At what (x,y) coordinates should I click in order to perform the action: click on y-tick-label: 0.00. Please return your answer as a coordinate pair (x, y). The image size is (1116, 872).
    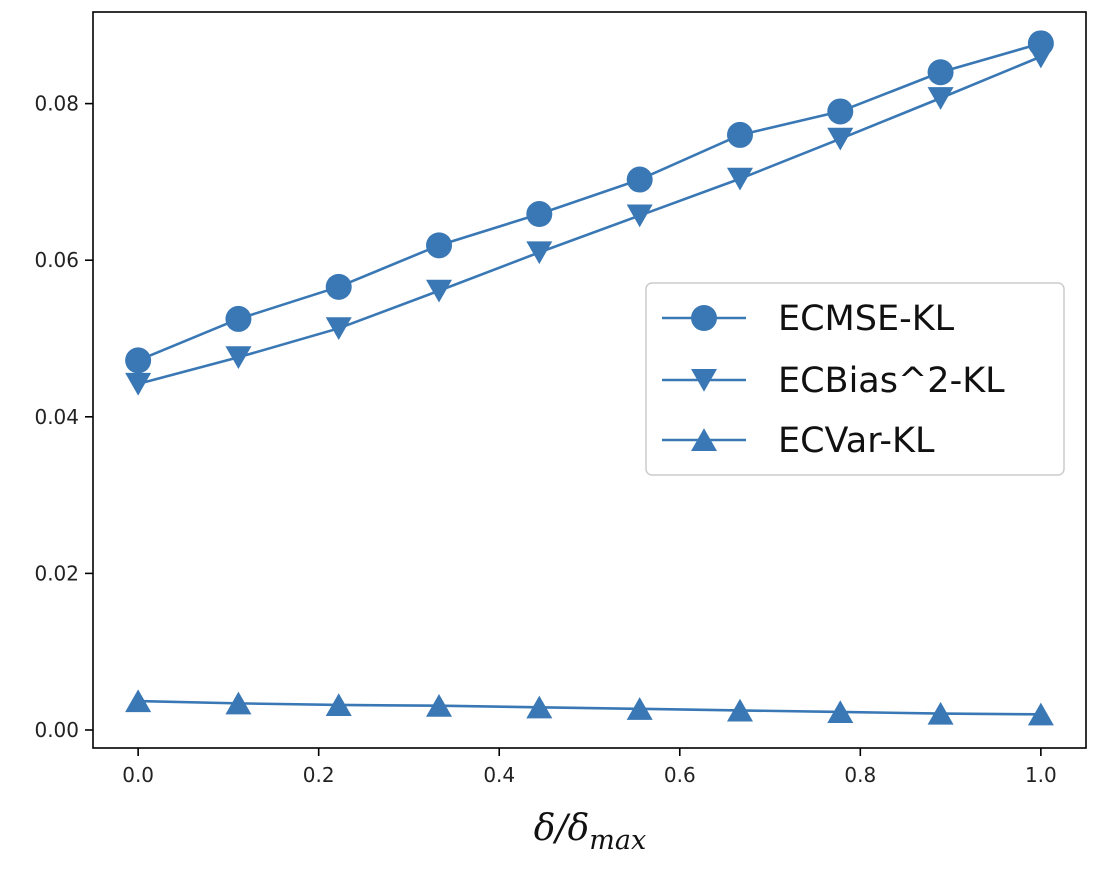
    Looking at the image, I should click on (56, 730).